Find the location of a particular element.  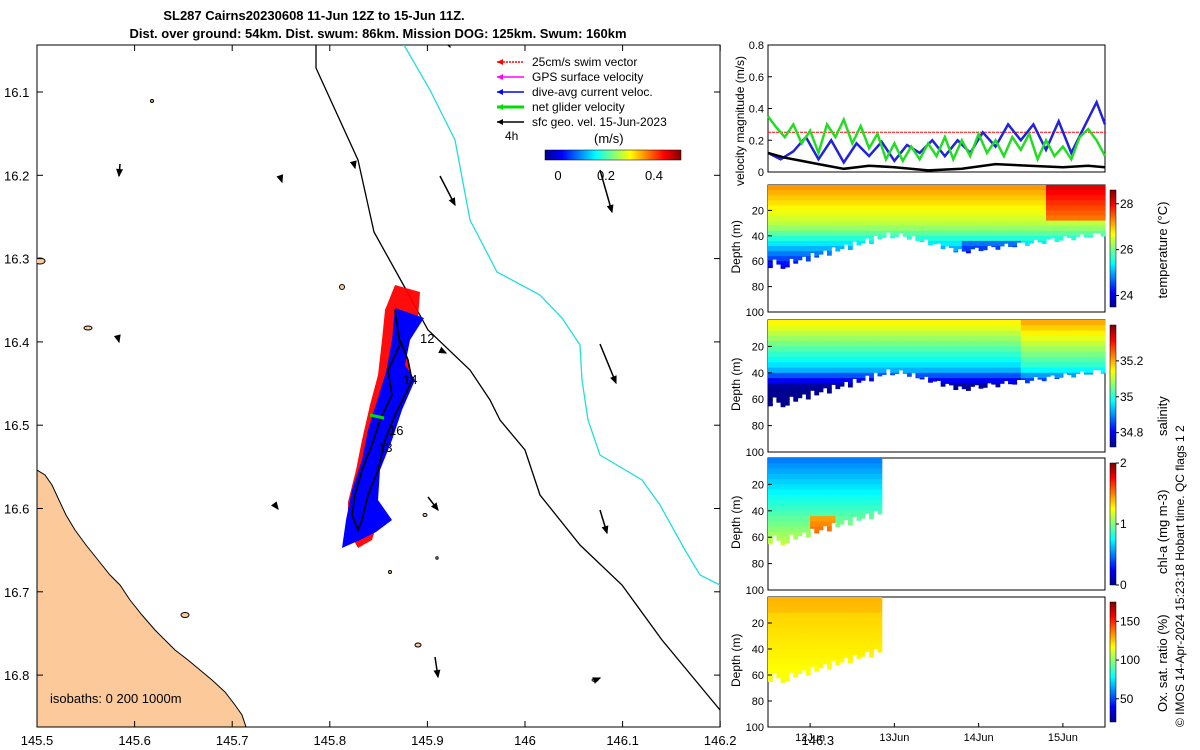

legend-label: GPS surface velocity is located at coordinates (587, 77).